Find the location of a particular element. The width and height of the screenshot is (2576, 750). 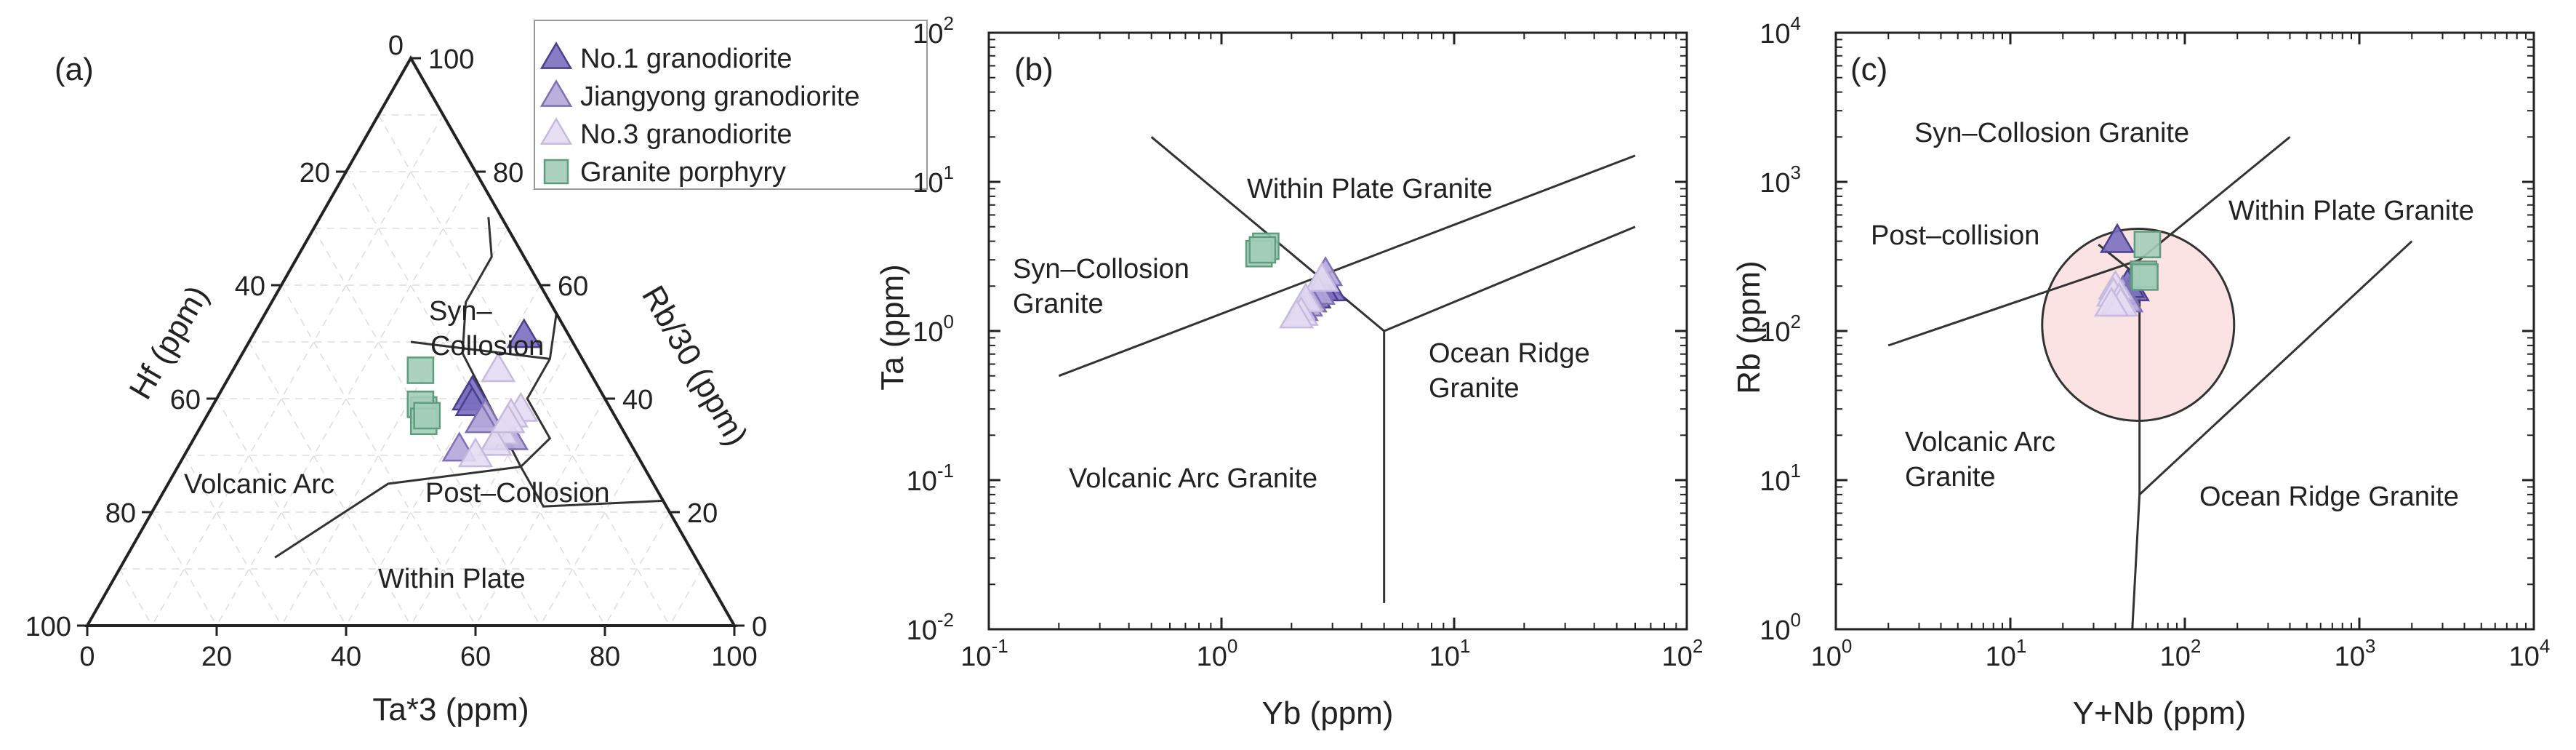

ternary-field-boundaries is located at coordinates (469, 388).